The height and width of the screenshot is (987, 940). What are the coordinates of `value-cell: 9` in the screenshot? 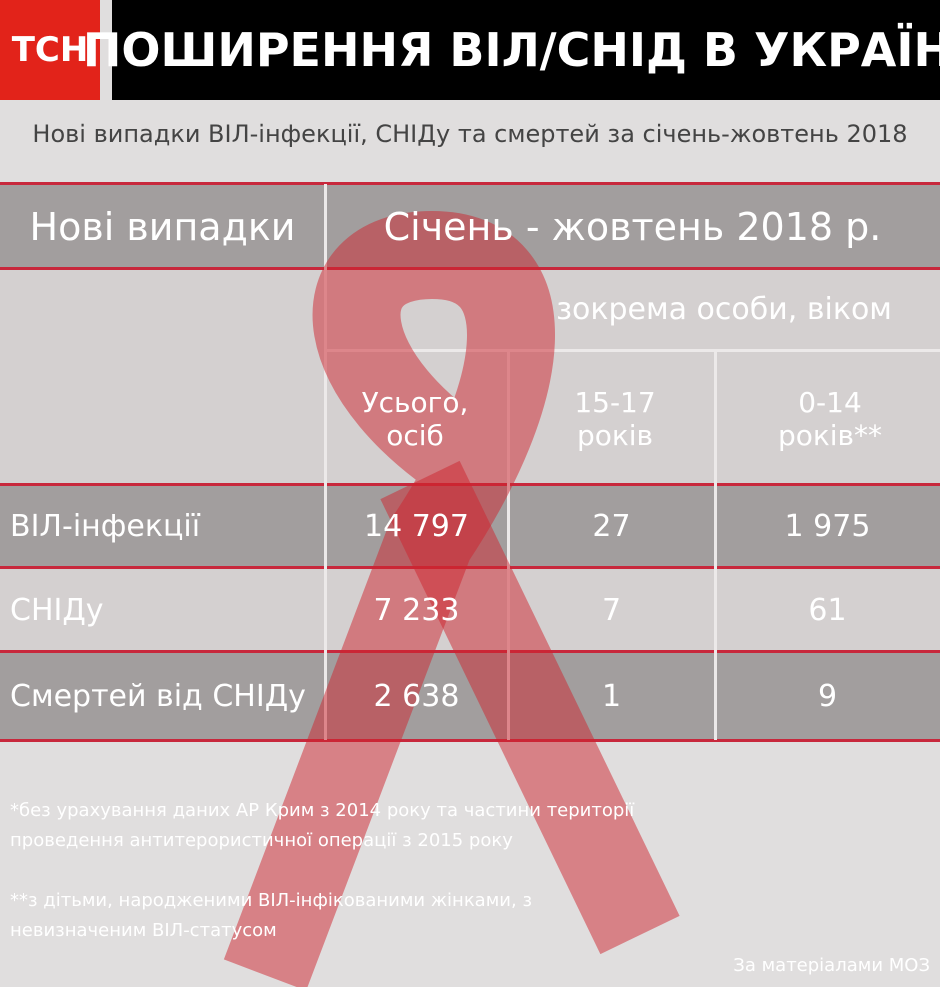 It's located at (827, 696).